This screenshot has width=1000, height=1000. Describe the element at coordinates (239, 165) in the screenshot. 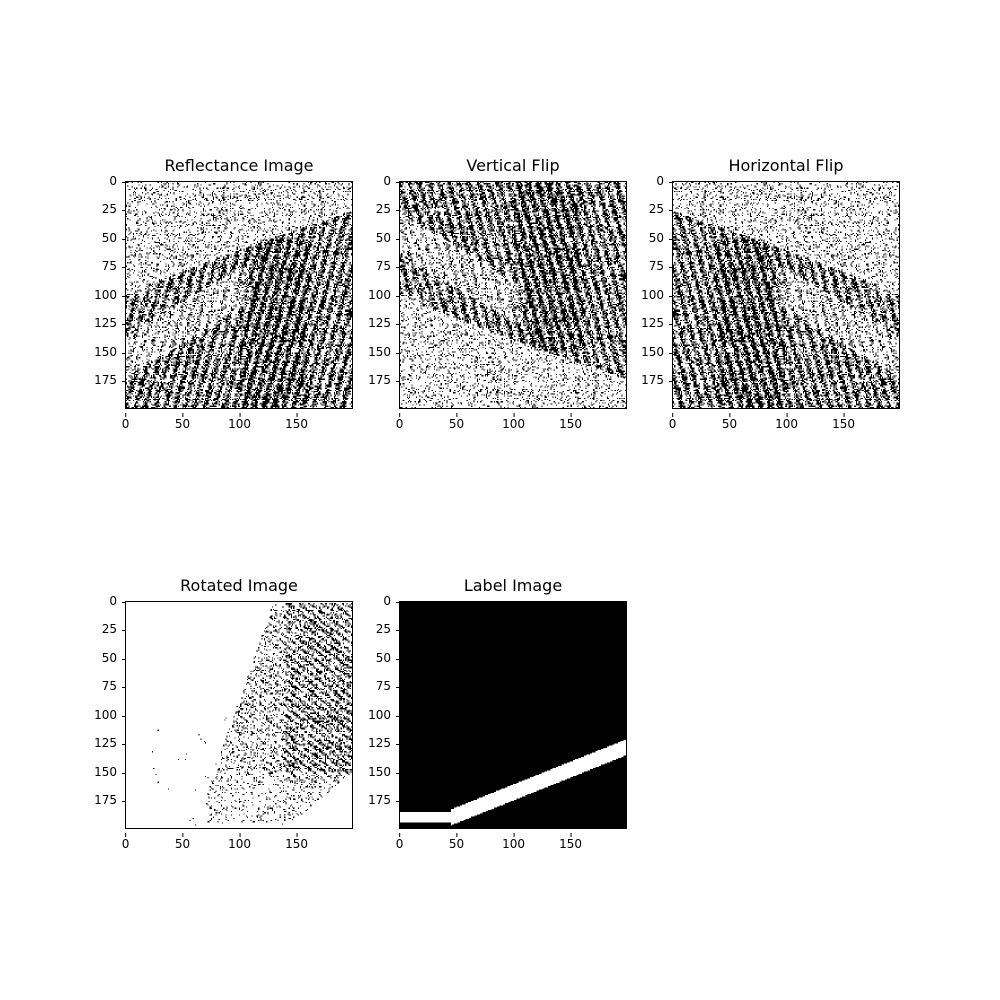

I see `panel-title: Reflectance Image` at that location.